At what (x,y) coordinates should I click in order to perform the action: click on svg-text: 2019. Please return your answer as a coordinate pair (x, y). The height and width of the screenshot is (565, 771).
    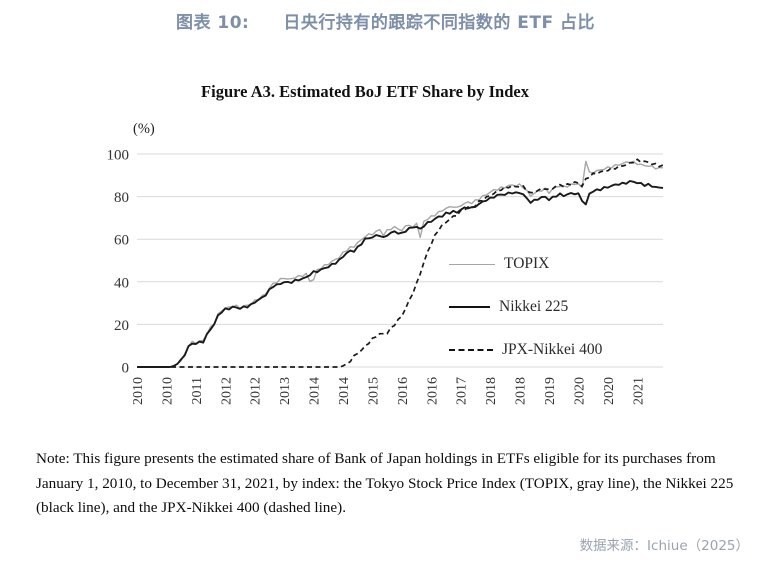
    Looking at the image, I should click on (550, 391).